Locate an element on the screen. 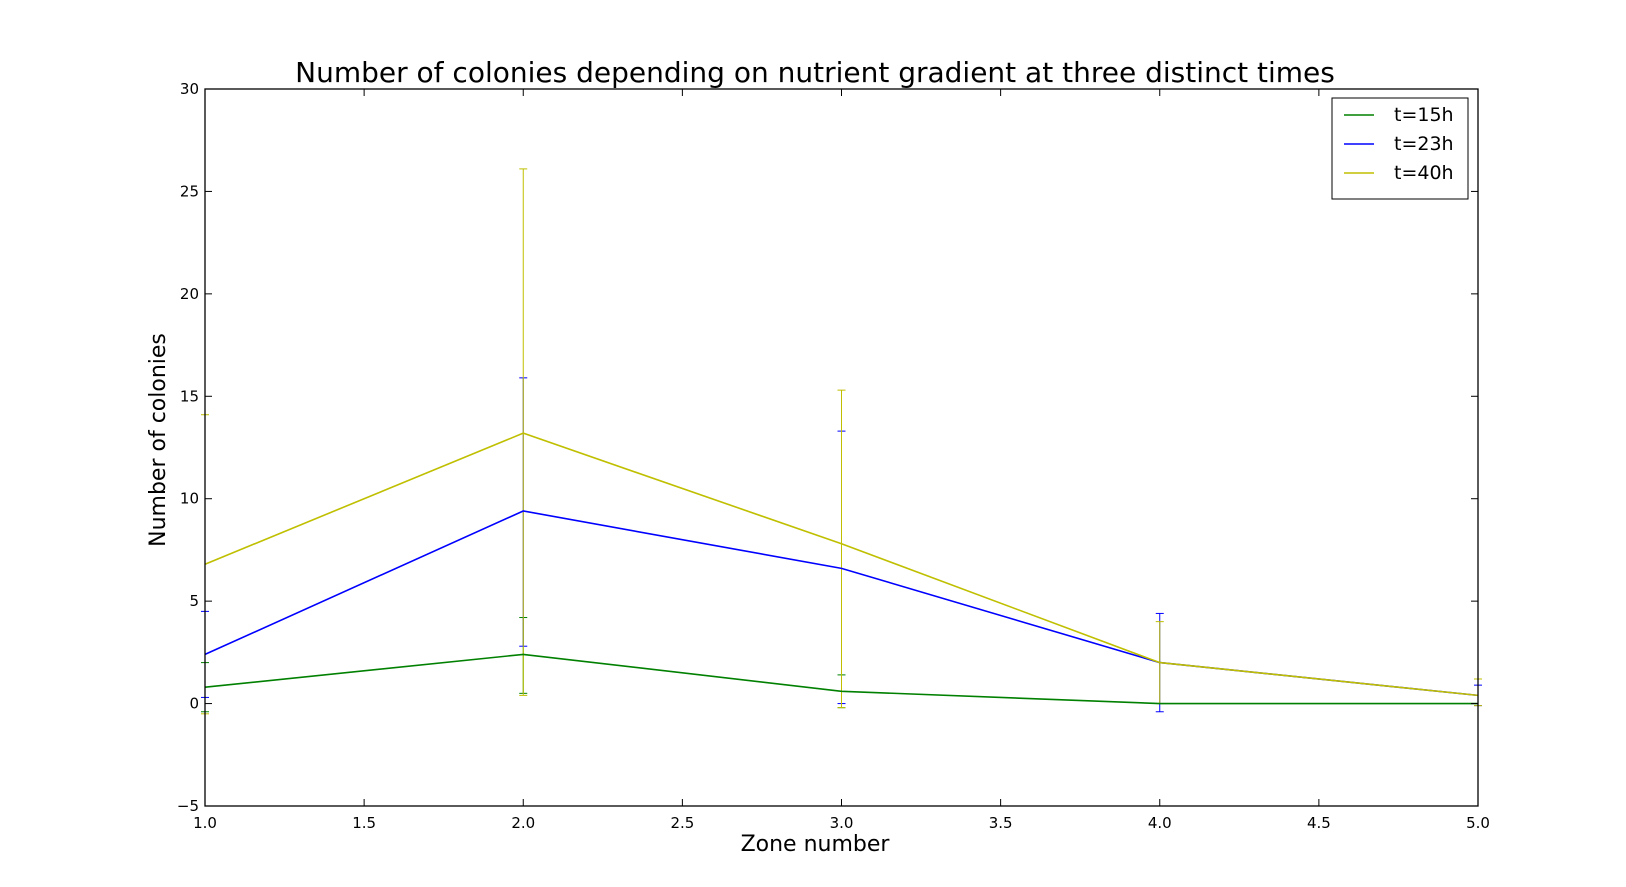  legend: t=15h t=23h t=40h is located at coordinates (1400, 148).